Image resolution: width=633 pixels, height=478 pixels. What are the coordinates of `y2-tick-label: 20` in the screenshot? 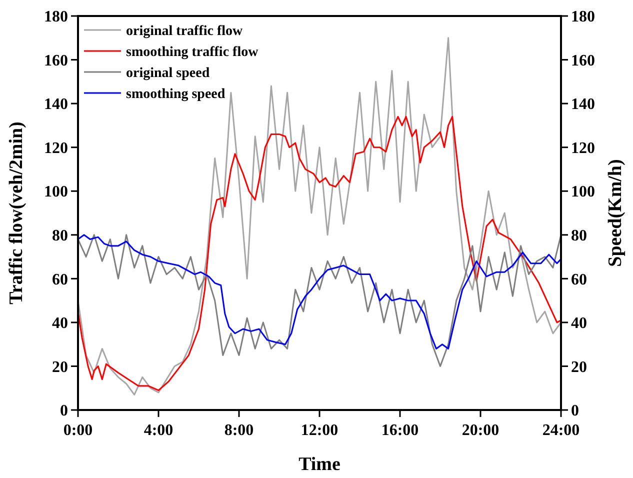 It's located at (579, 367).